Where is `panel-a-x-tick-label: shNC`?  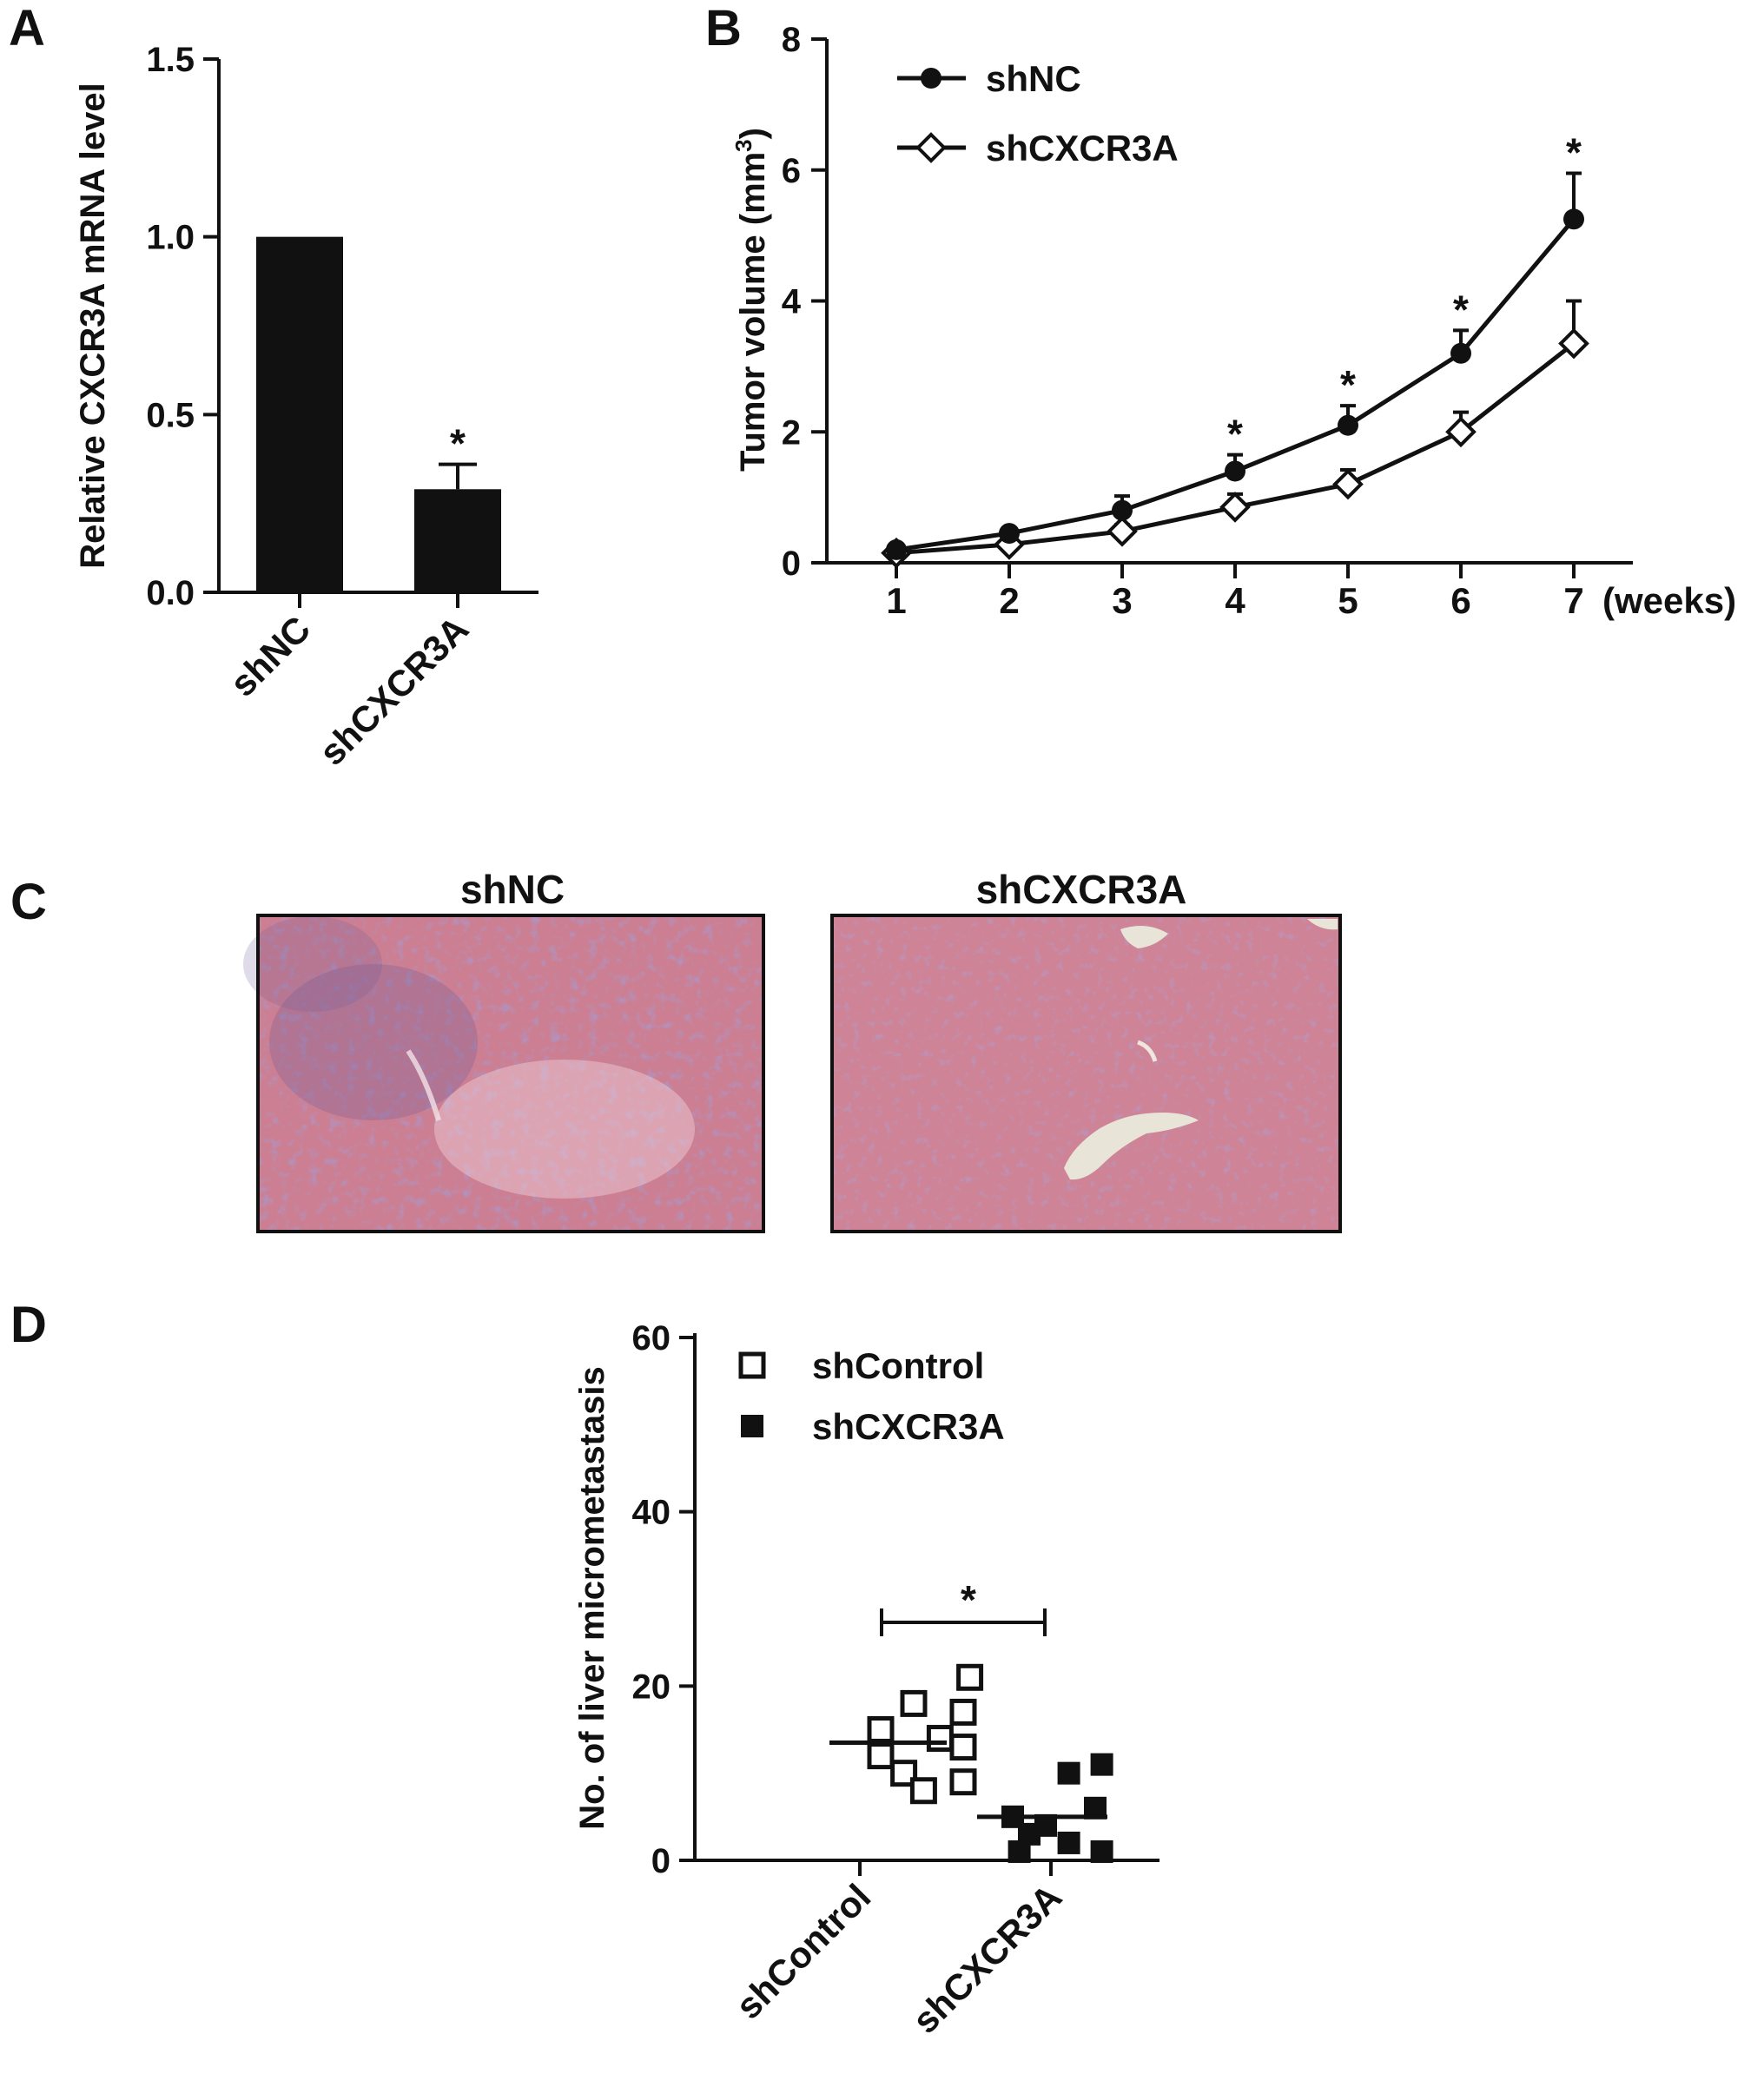 panel-a-x-tick-label: shNC is located at coordinates (270, 656).